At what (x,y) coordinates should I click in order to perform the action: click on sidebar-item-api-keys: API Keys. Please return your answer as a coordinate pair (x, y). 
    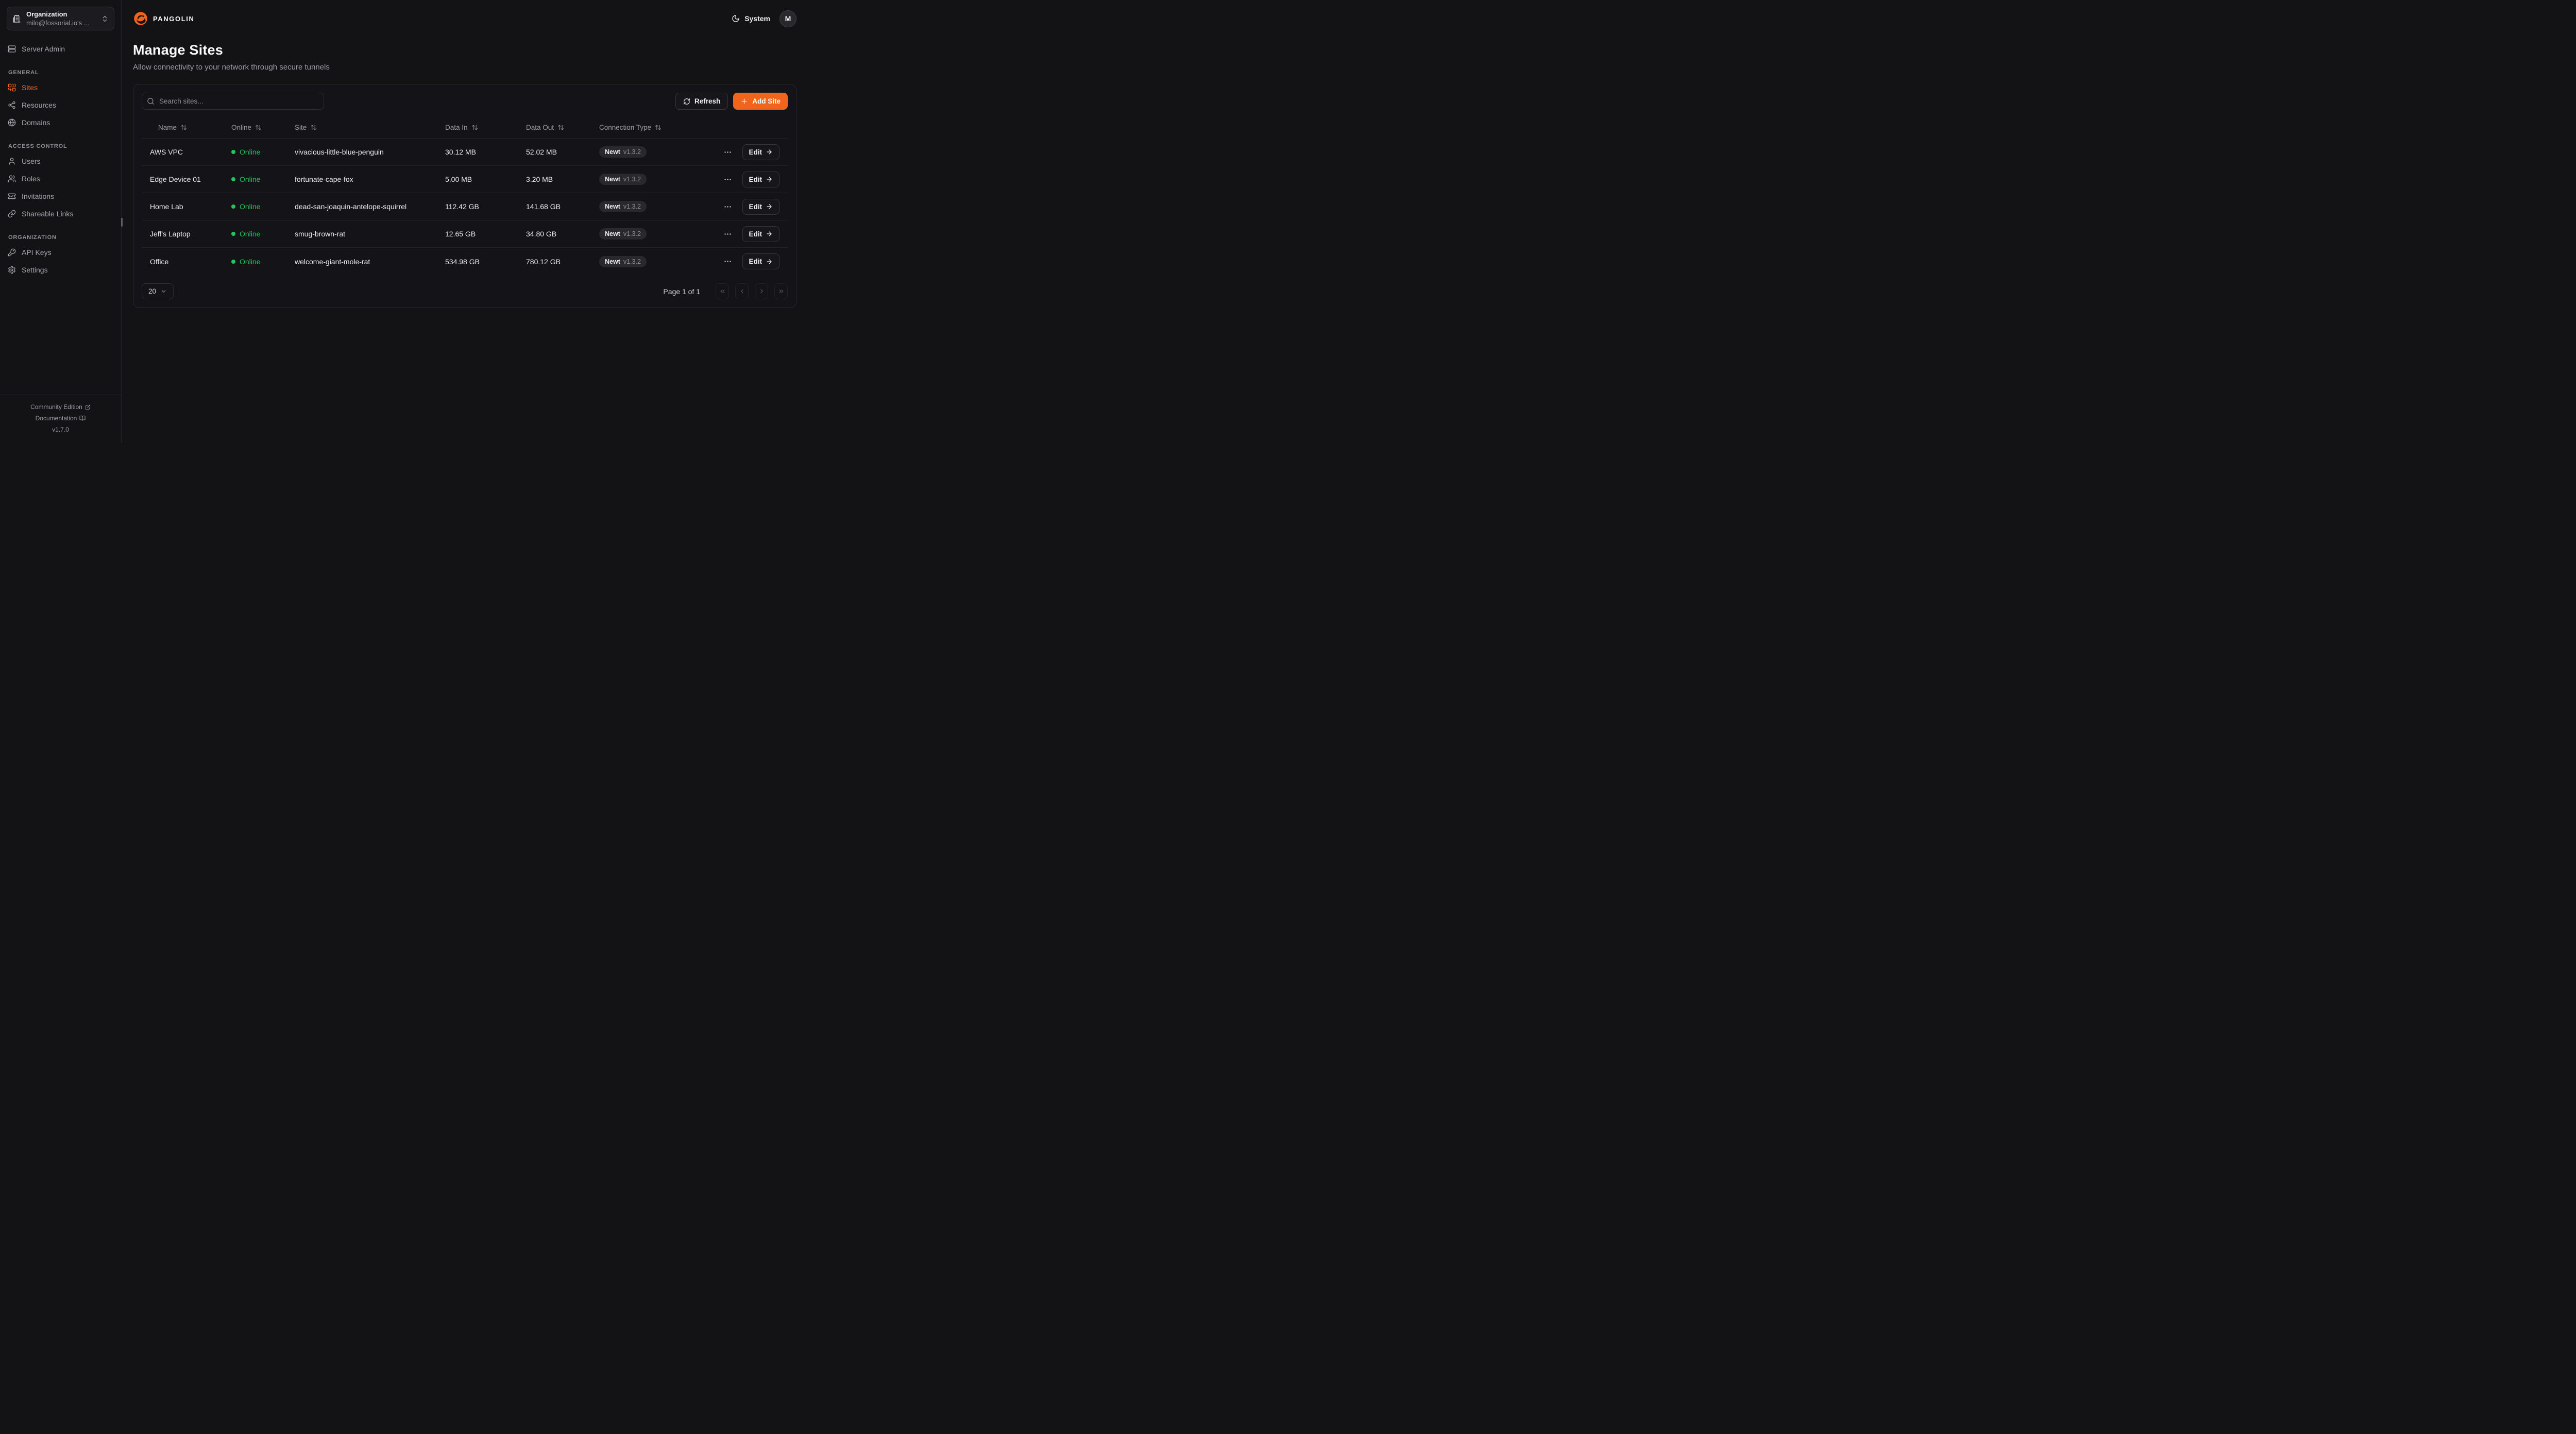
    Looking at the image, I should click on (60, 252).